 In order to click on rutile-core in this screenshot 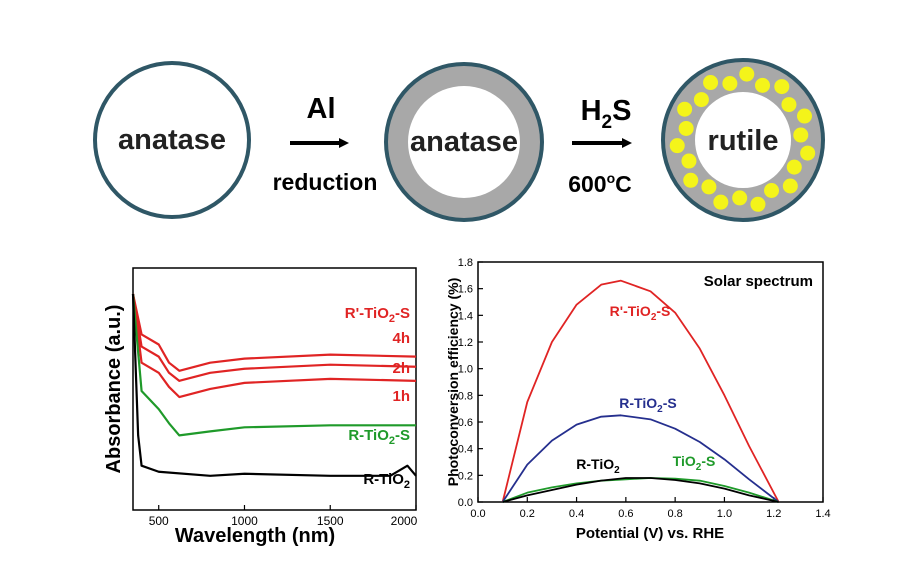, I will do `click(743, 140)`.